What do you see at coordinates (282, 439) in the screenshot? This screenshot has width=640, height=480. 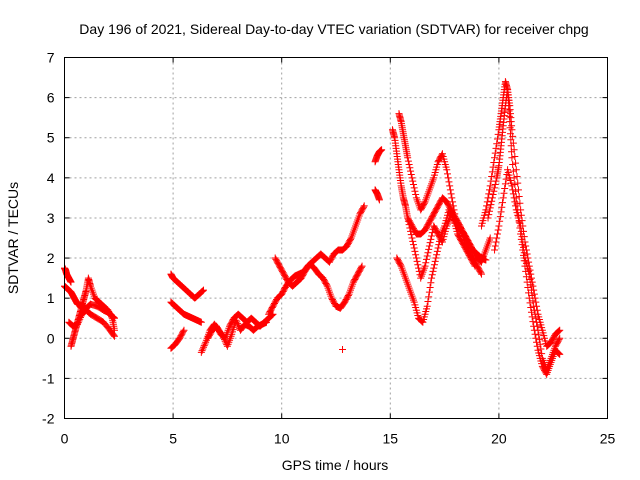 I see `x-tick-label: 10` at bounding box center [282, 439].